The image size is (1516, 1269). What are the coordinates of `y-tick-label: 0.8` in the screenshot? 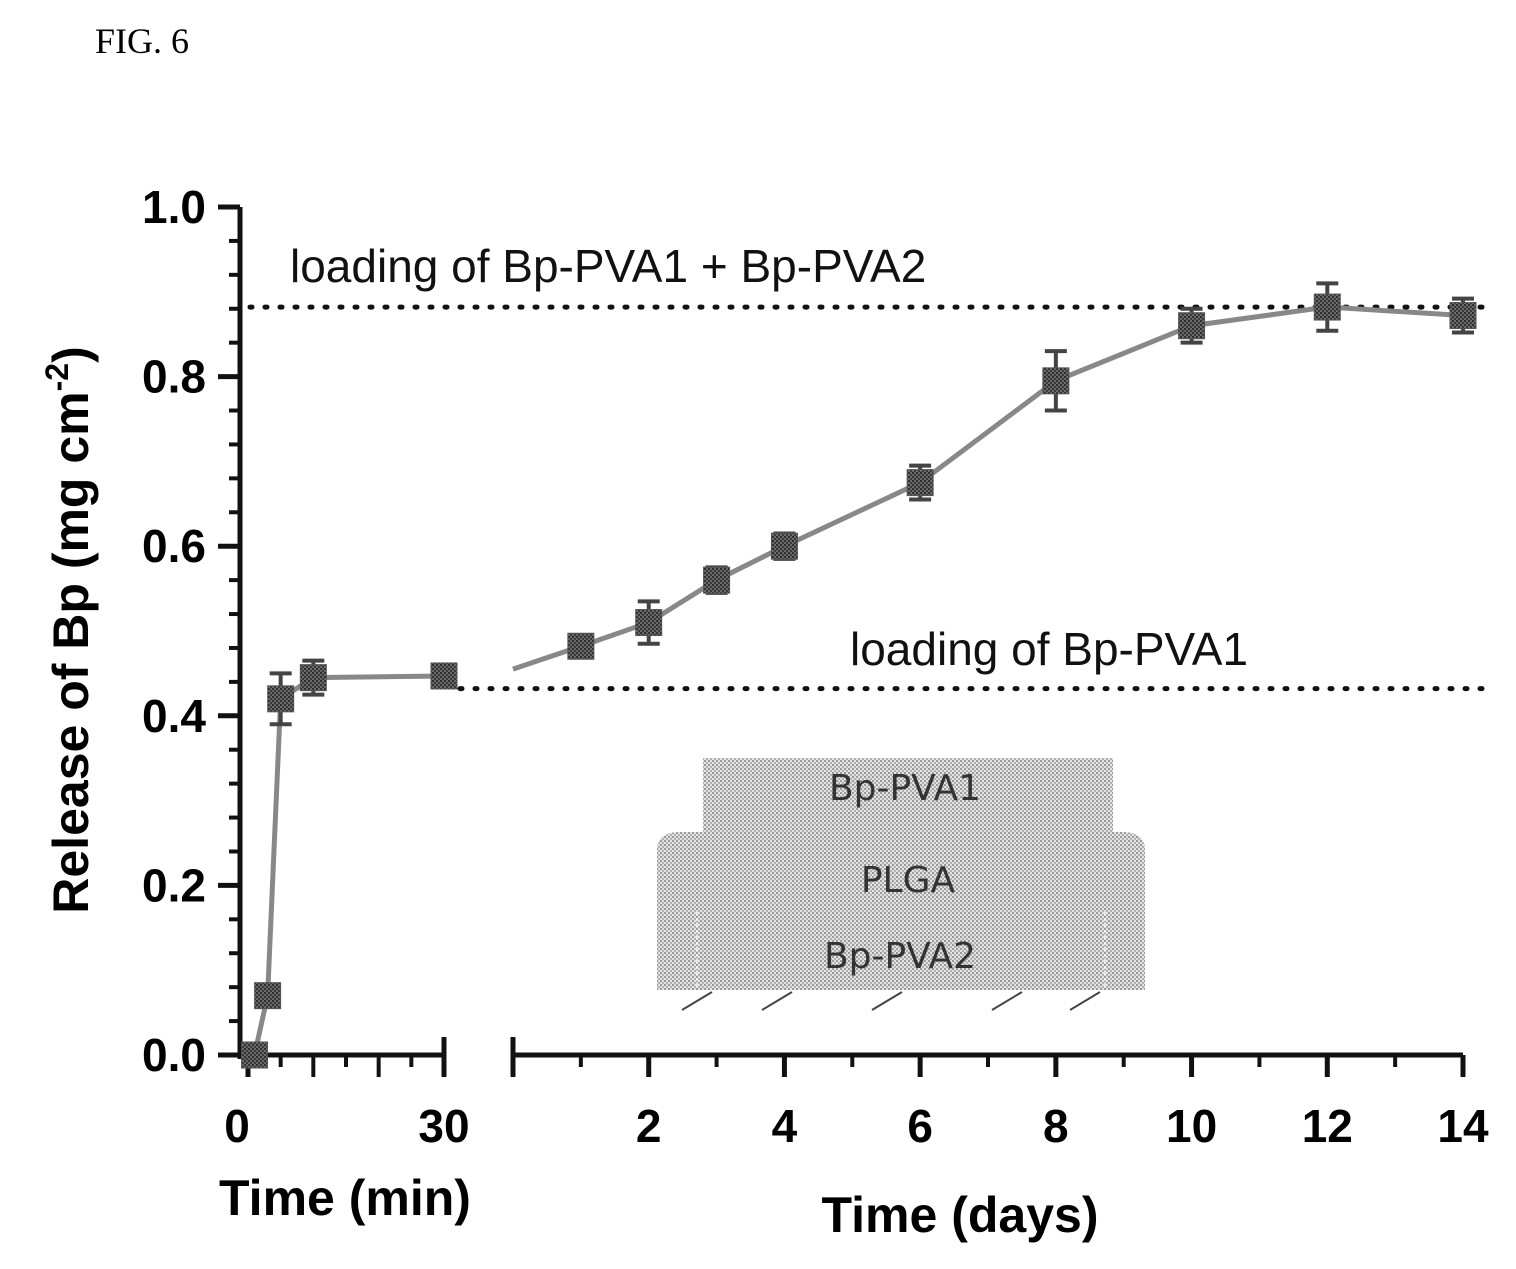 It's located at (174, 377).